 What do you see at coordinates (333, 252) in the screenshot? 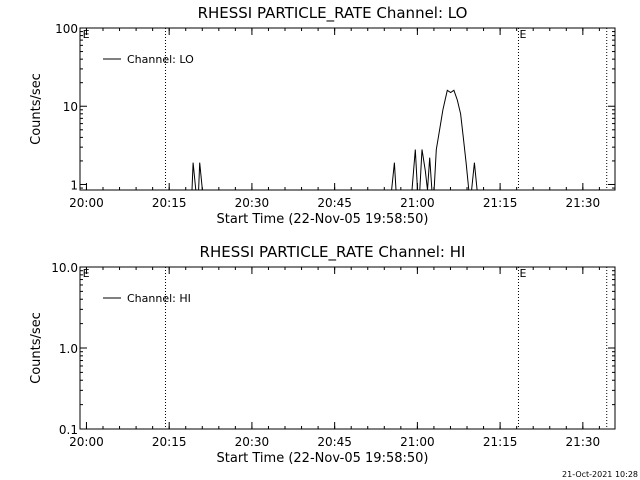
I see `chart-title: RHESSI PARTICLE_RATE Channel: HI` at bounding box center [333, 252].